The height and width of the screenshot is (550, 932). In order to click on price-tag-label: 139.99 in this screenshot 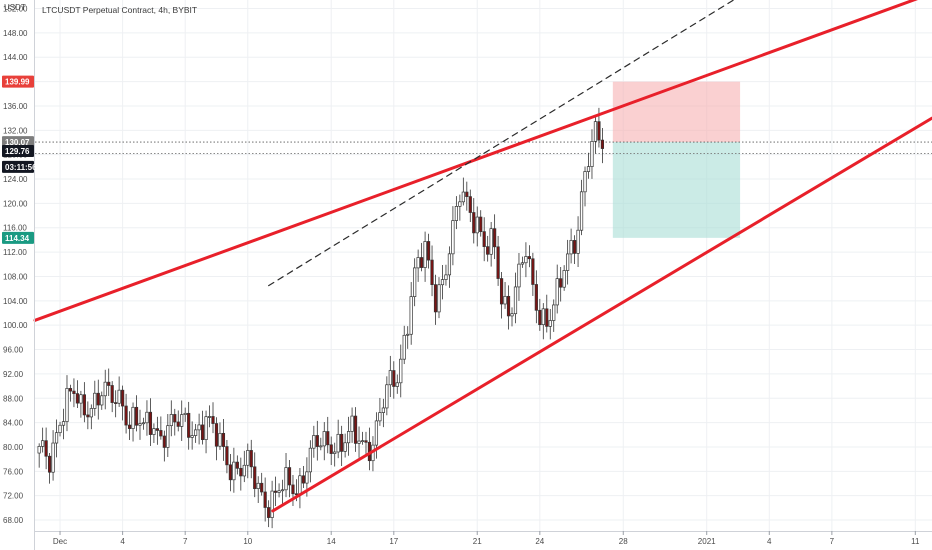, I will do `click(17, 82)`.